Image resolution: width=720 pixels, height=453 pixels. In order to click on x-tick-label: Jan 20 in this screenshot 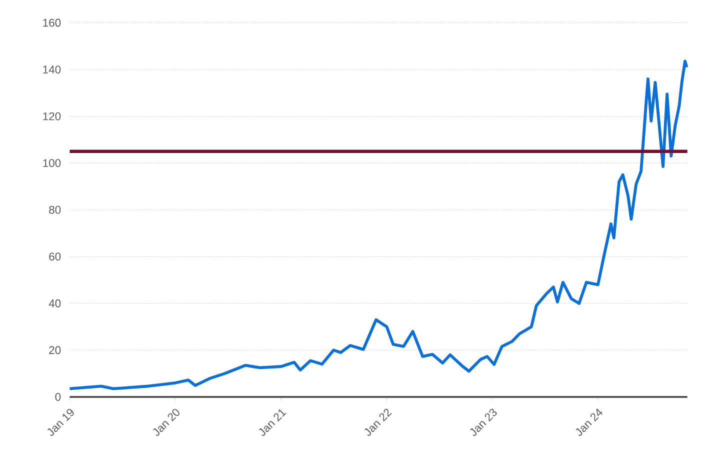, I will do `click(166, 422)`.